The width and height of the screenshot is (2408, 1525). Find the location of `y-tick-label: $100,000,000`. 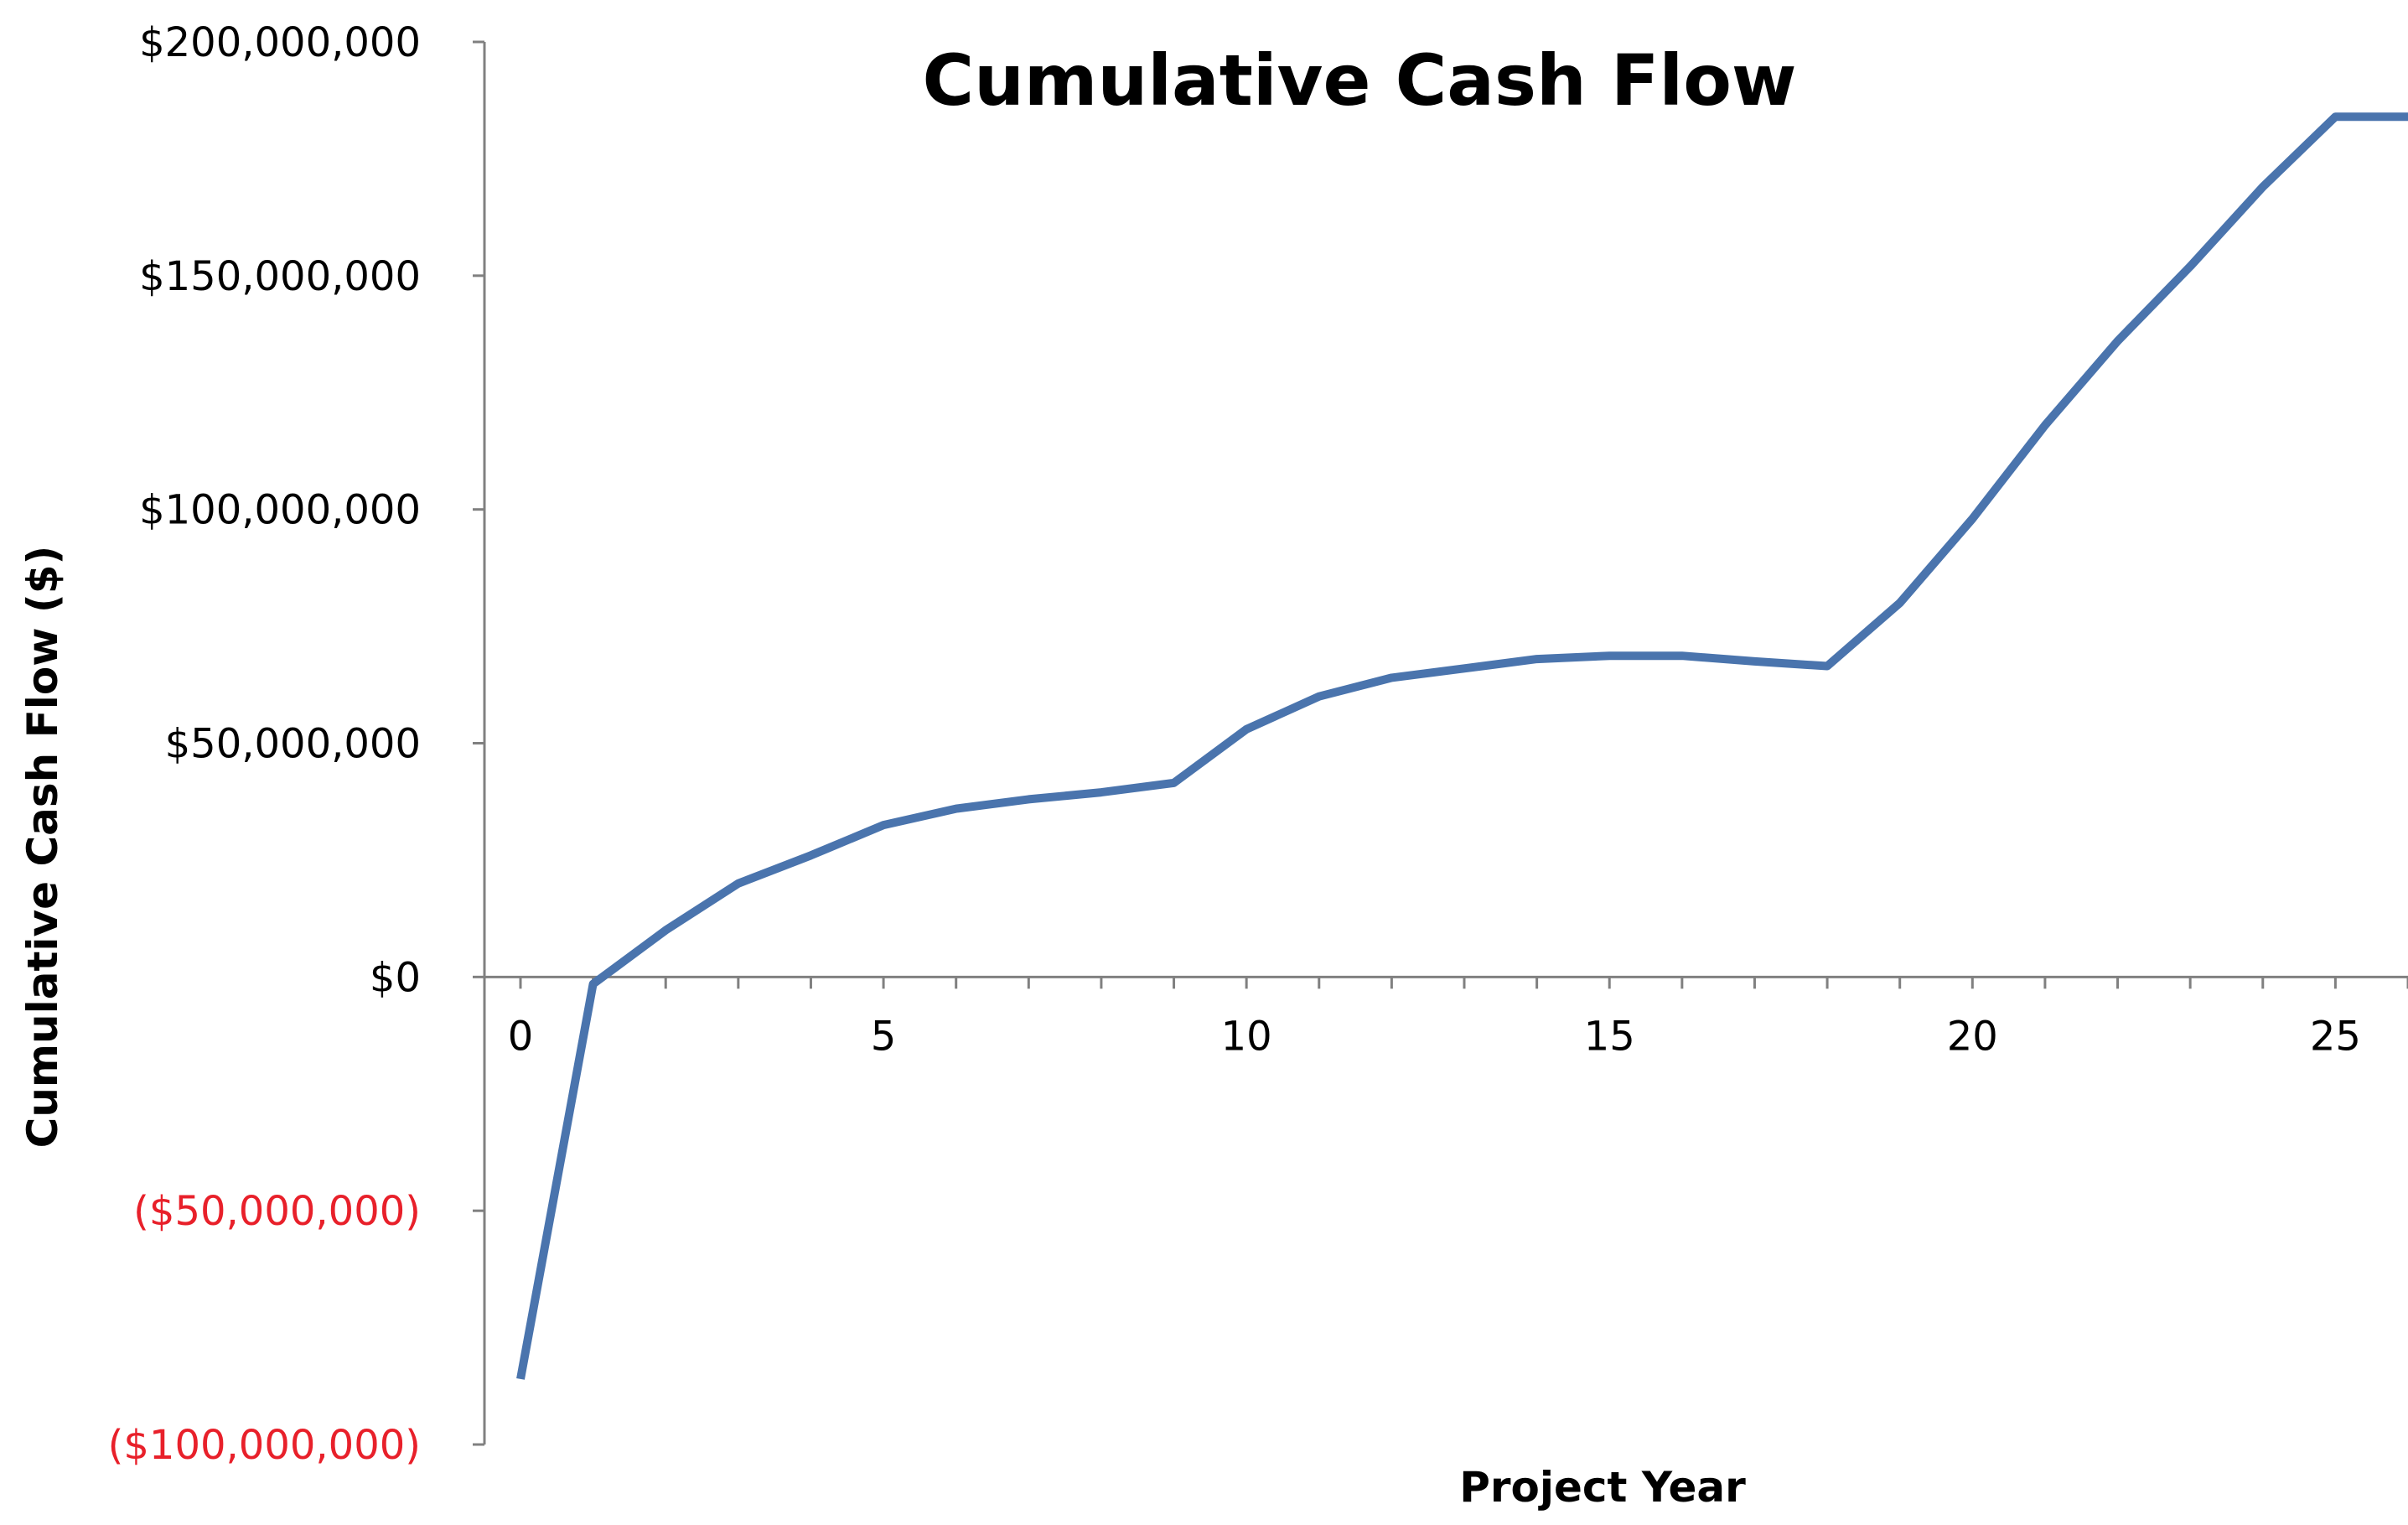

y-tick-label: $100,000,000 is located at coordinates (280, 510).